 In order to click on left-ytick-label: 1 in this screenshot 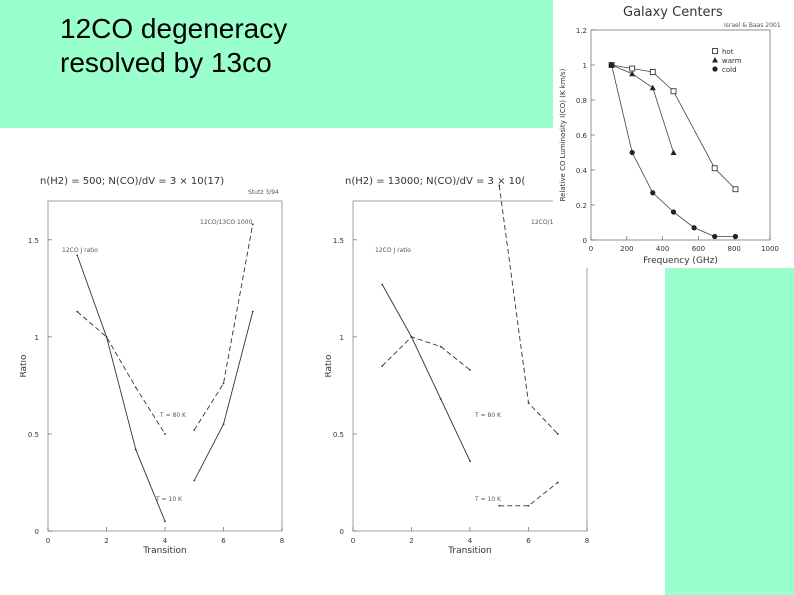, I will do `click(37, 338)`.